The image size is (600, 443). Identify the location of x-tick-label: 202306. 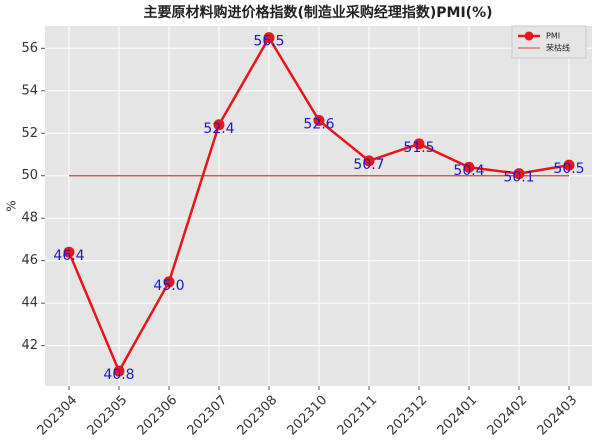
(158, 416).